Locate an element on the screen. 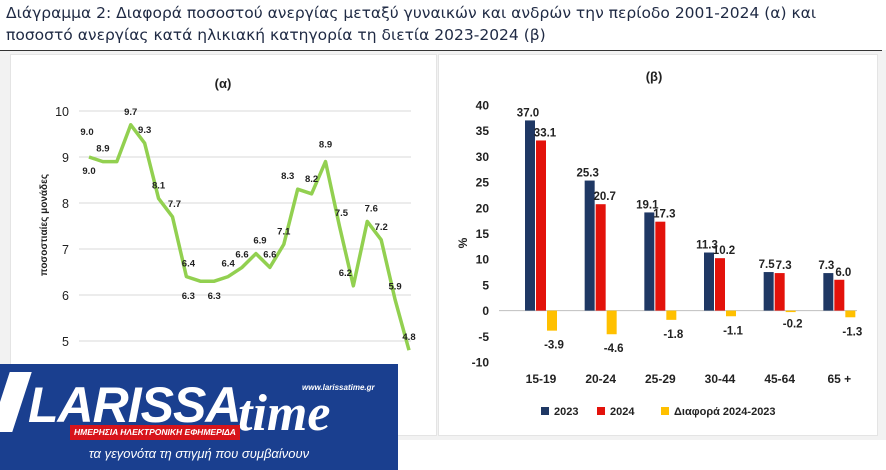 The height and width of the screenshot is (470, 886). chart-b-legend-label: 2023 is located at coordinates (566, 412).